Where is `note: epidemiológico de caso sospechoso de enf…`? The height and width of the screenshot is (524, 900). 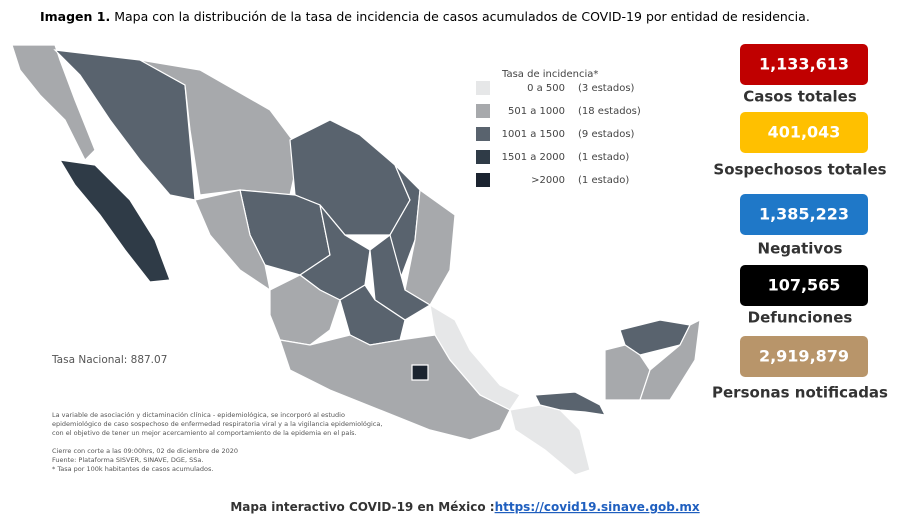
note: epidemiológico de caso sospechoso de enf… is located at coordinates (217, 424).